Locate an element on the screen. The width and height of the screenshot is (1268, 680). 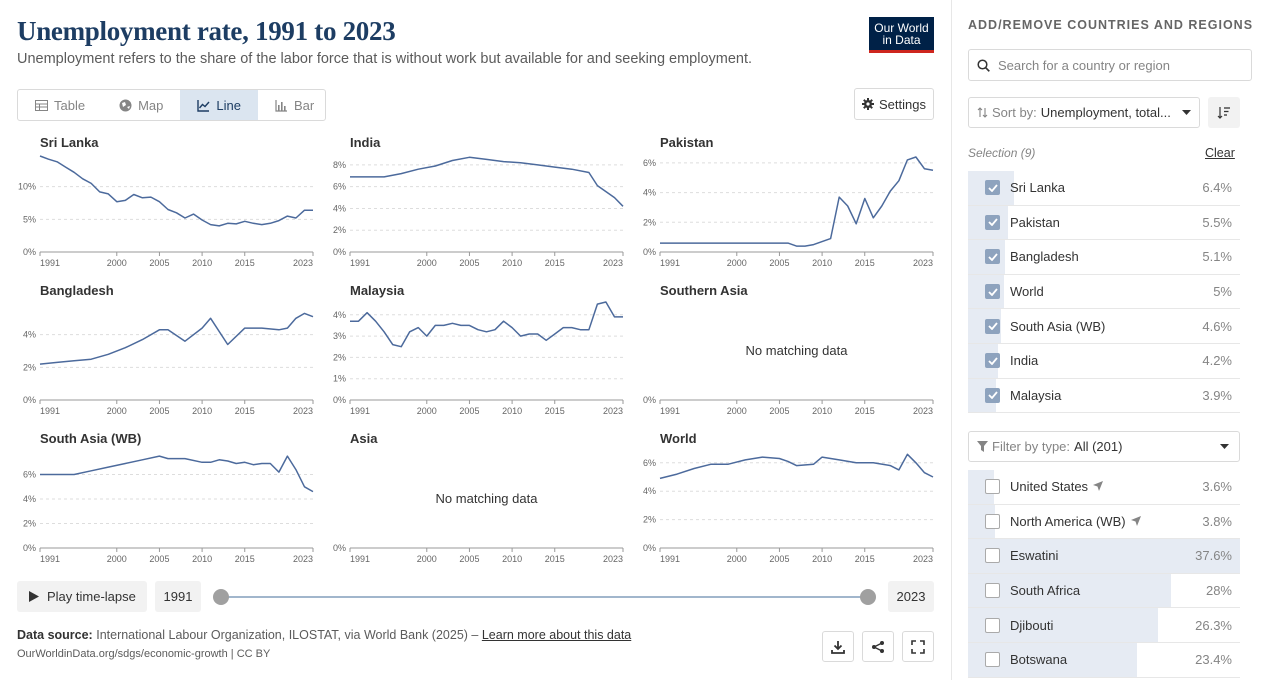
timeline-start-handle is located at coordinates (221, 597).